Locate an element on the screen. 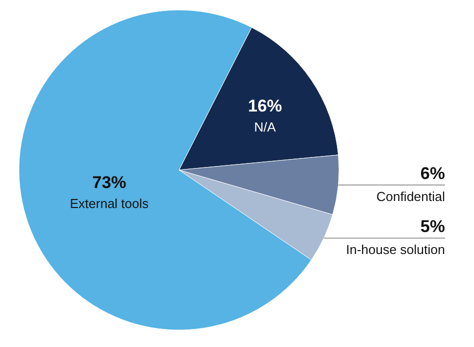  slice-label: In-house solution is located at coordinates (395, 250).